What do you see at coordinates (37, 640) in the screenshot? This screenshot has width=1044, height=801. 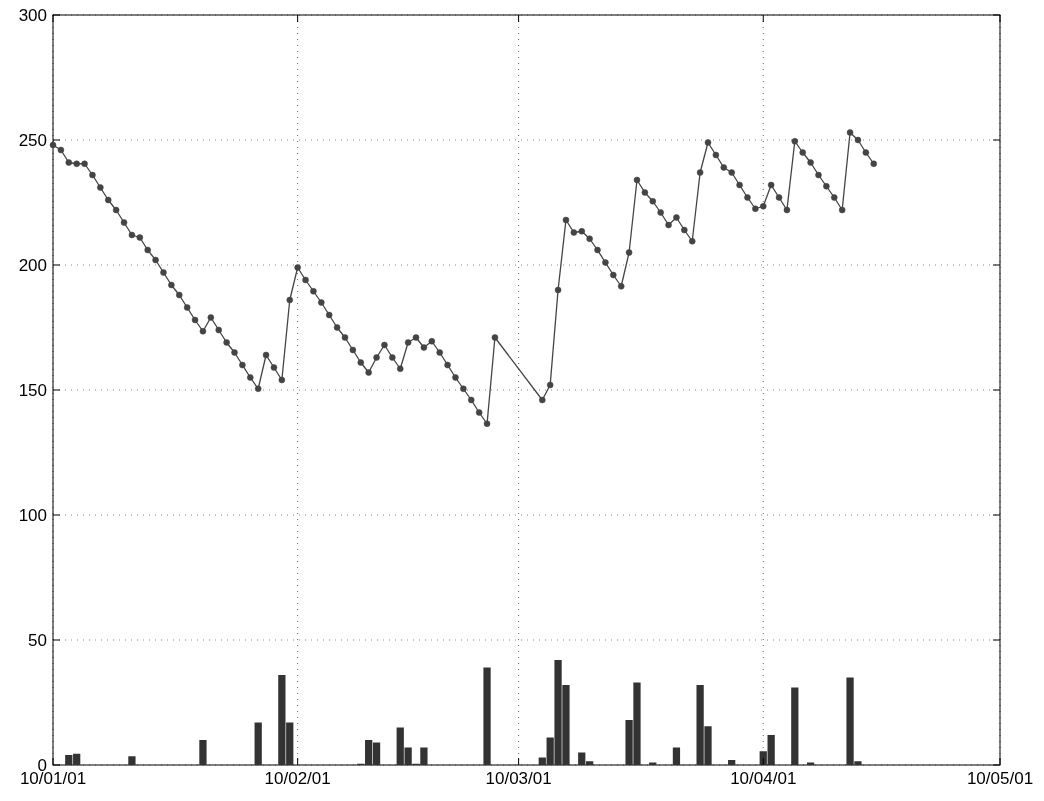 I see `y-tick-label: 50` at bounding box center [37, 640].